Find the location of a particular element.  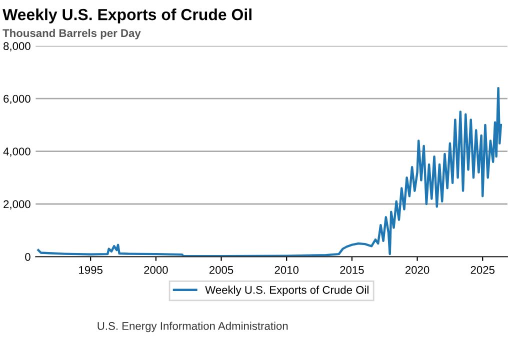

y-tick-label: 0 is located at coordinates (27, 256).